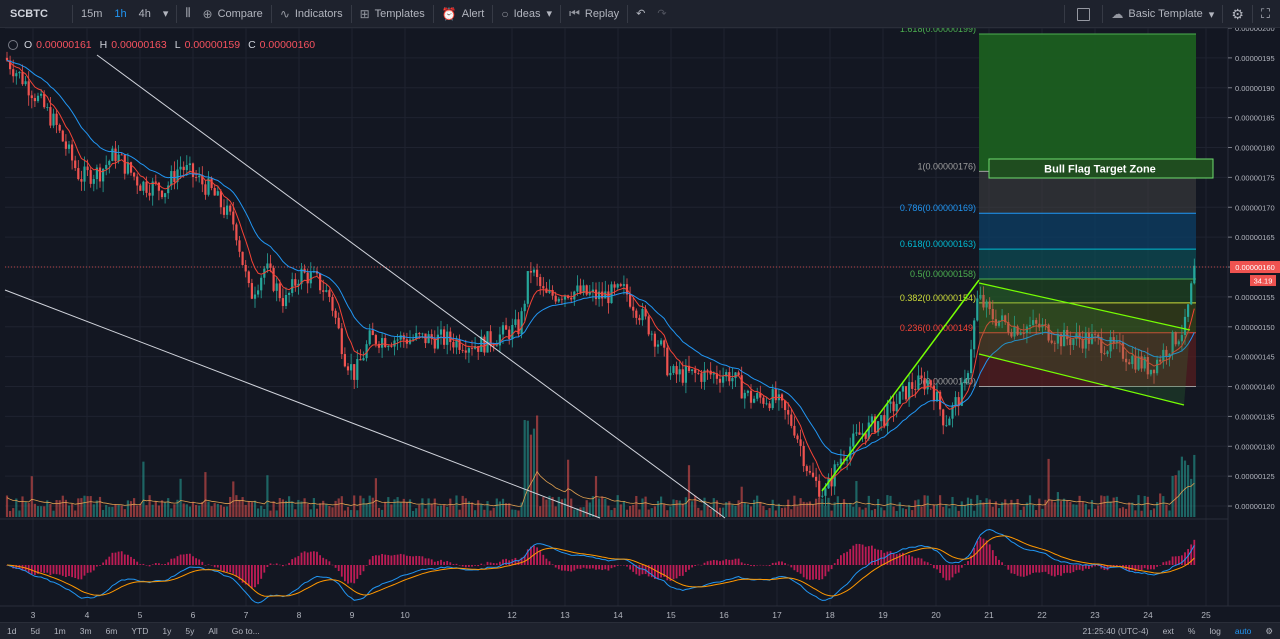 The height and width of the screenshot is (639, 1280). Describe the element at coordinates (1237, 14) in the screenshot. I see `settings-button: ⚙` at that location.